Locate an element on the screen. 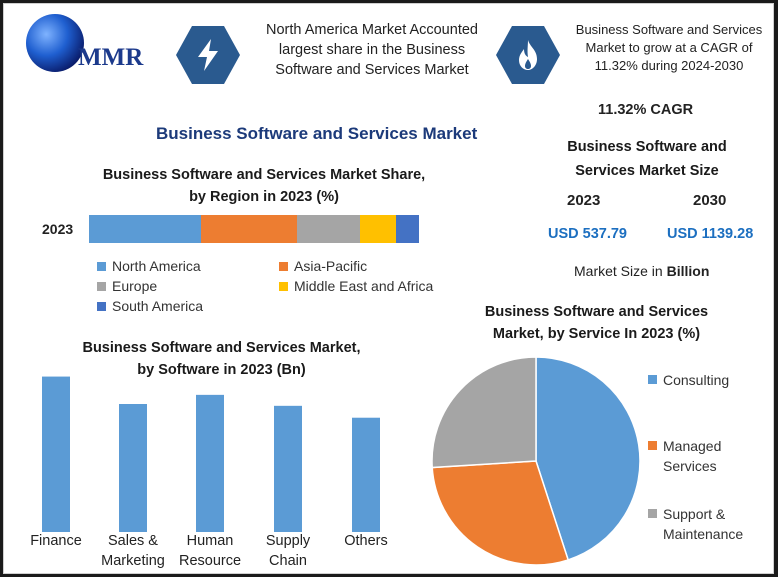  year-2030-label: 2030 is located at coordinates (710, 200).